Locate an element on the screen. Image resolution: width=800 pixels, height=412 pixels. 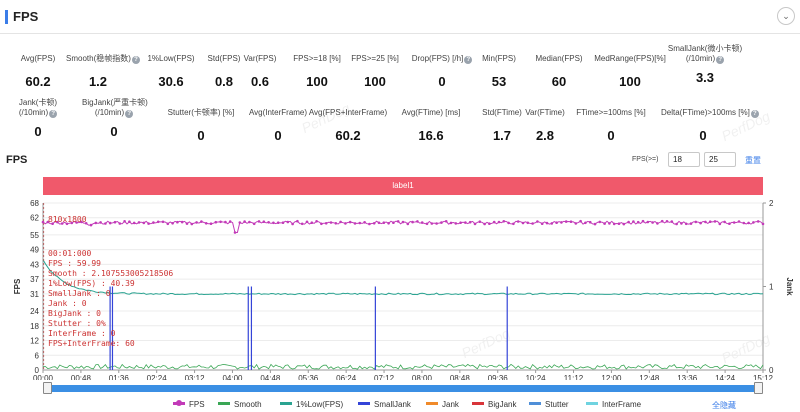
tooltip-line: FPS+InterFrame: 60 is located at coordinates (91, 343).